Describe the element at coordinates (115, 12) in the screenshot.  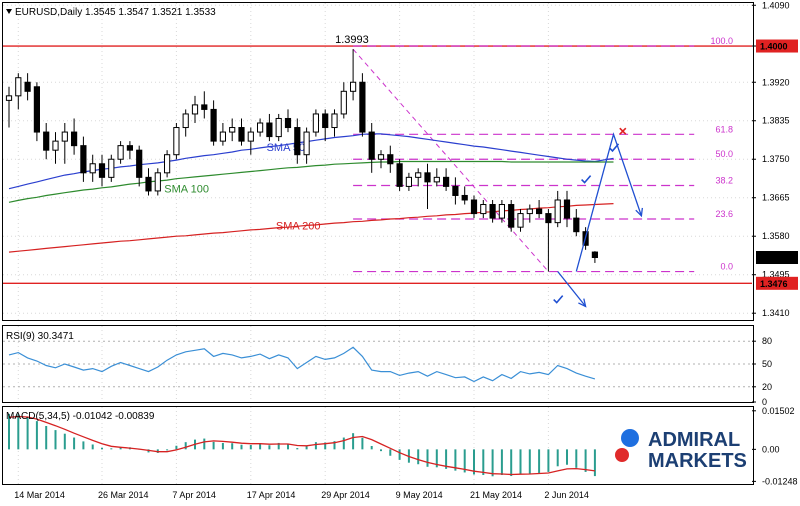
I see `main-header: EURUSD,Daily 1.3545 1.3547 1.3521 1.3533` at that location.